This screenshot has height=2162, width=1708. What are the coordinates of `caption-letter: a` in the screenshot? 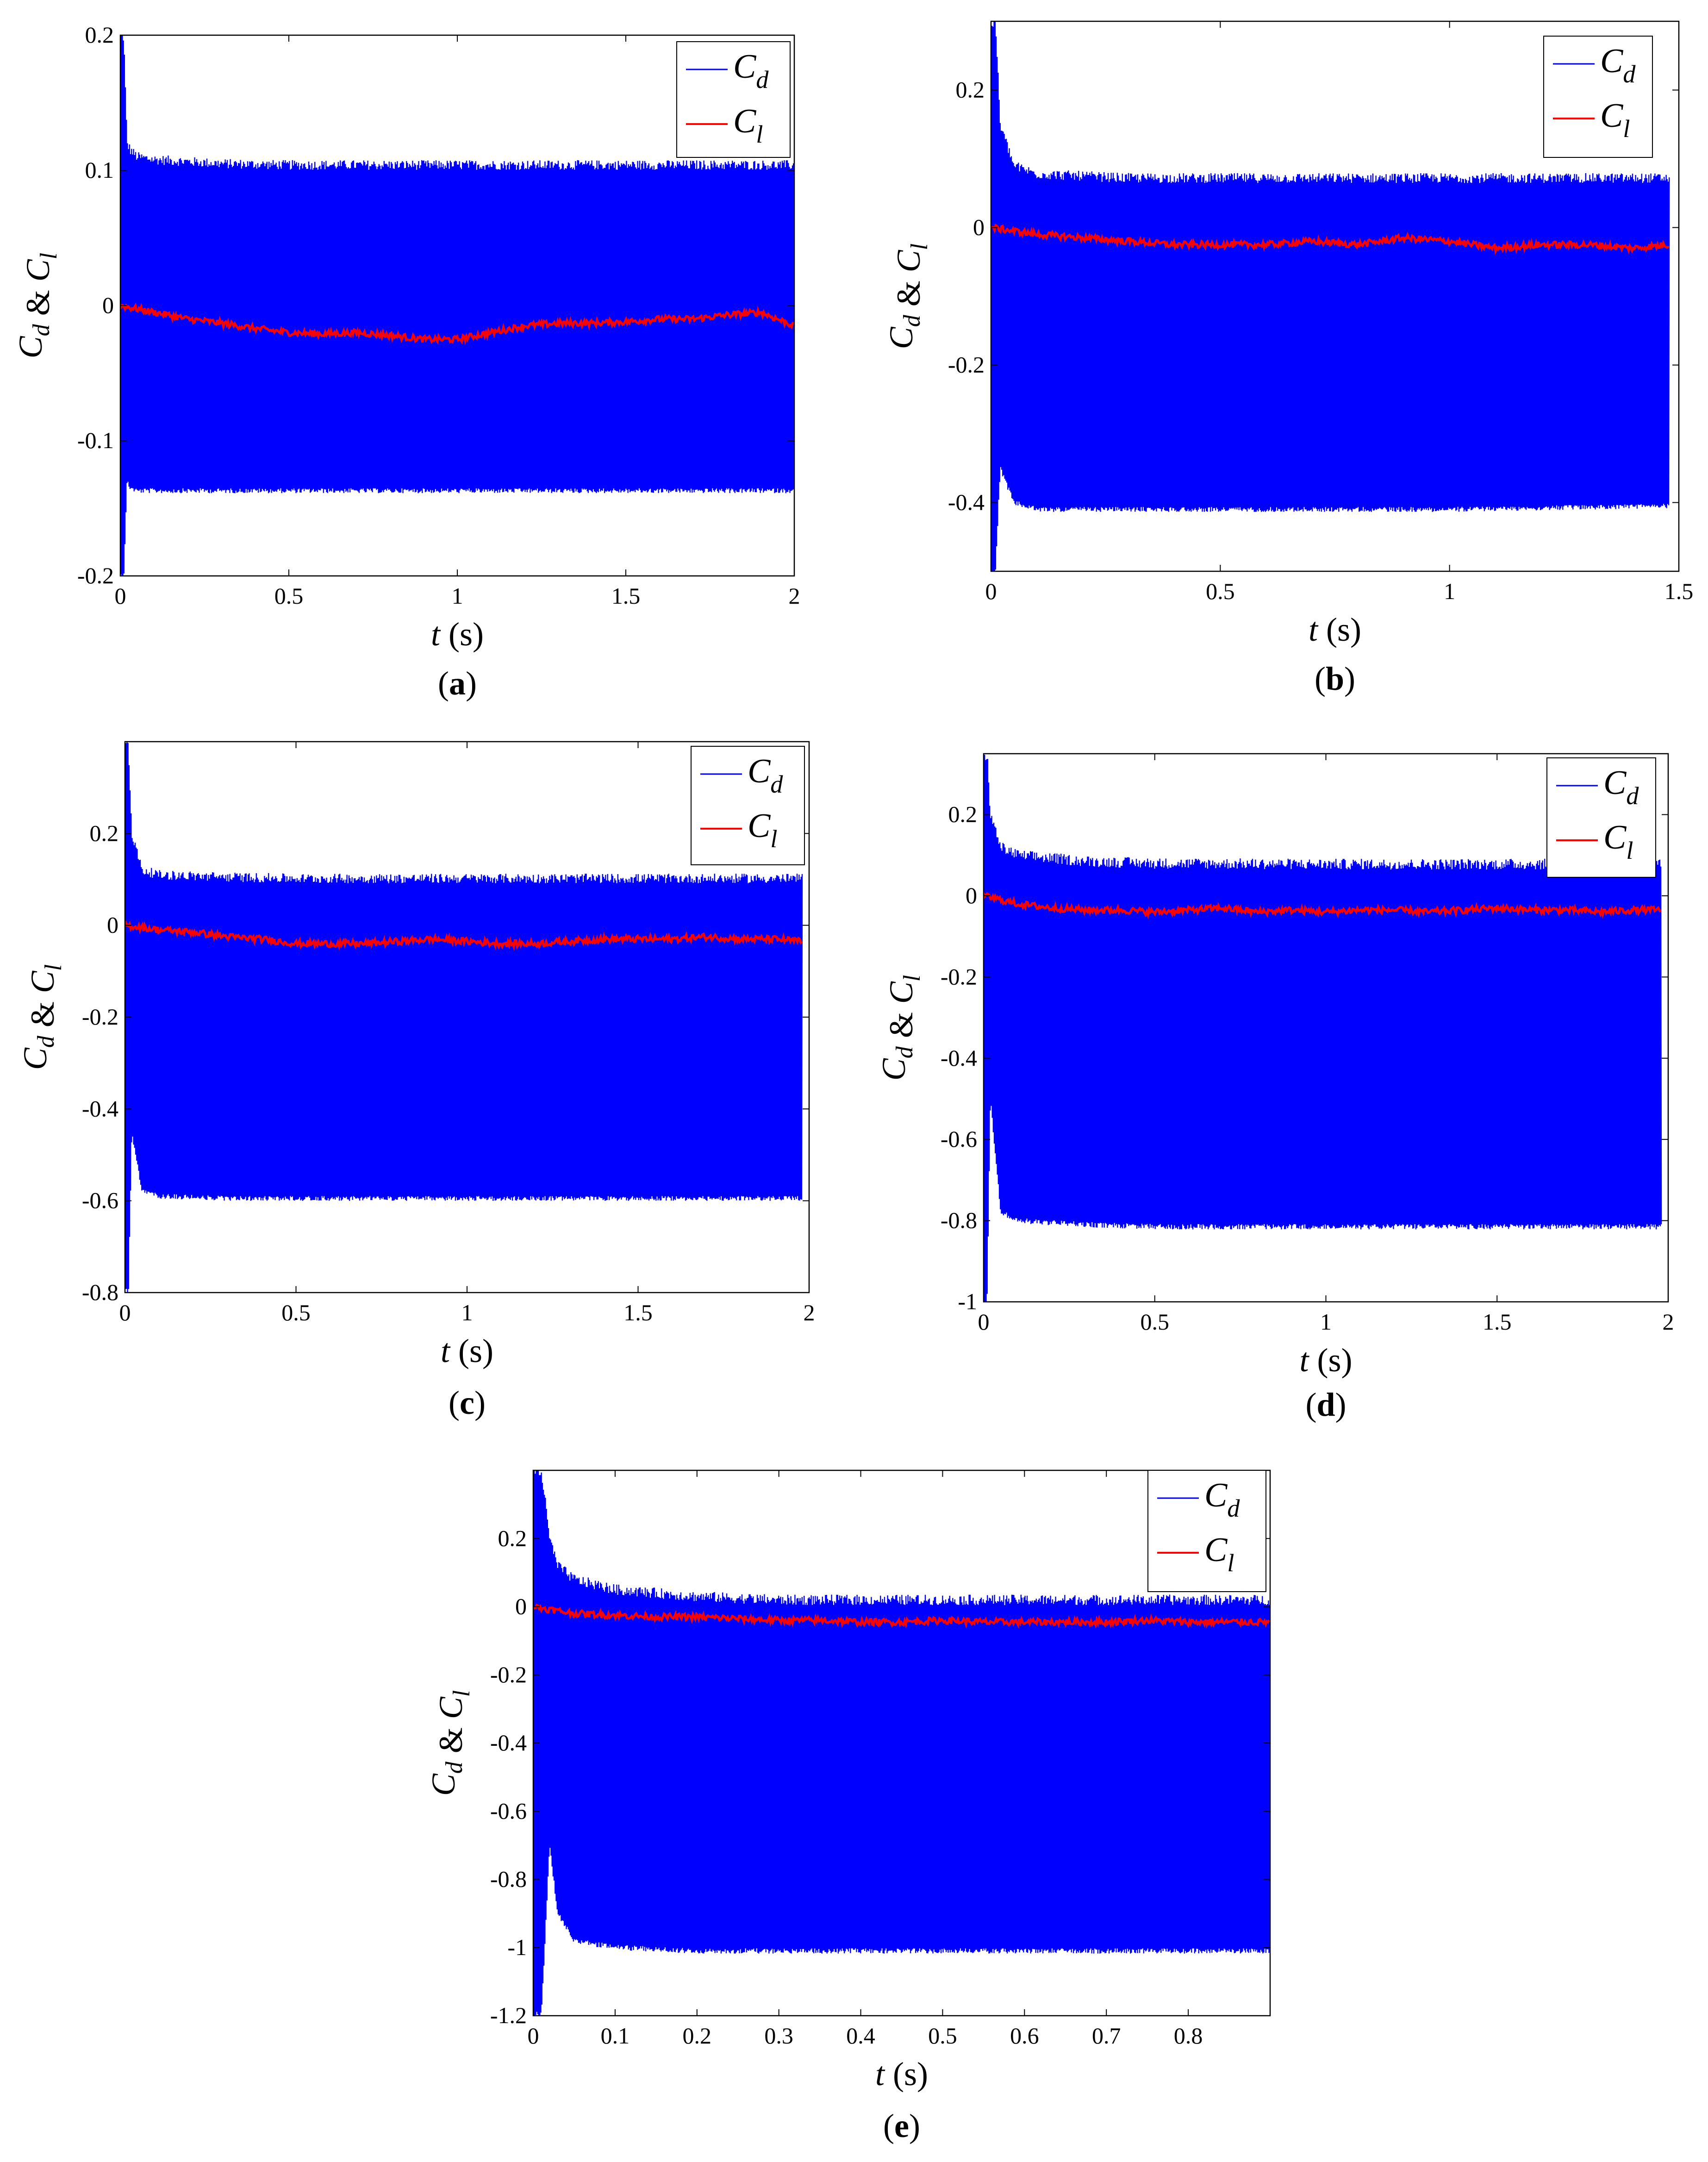 It's located at (457, 683).